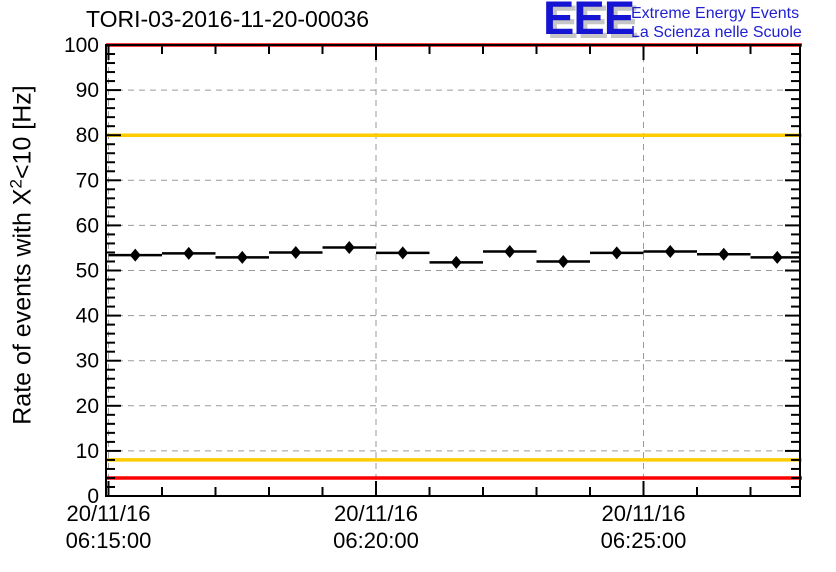  Describe the element at coordinates (87, 271) in the screenshot. I see `y-tick-label: 50` at that location.